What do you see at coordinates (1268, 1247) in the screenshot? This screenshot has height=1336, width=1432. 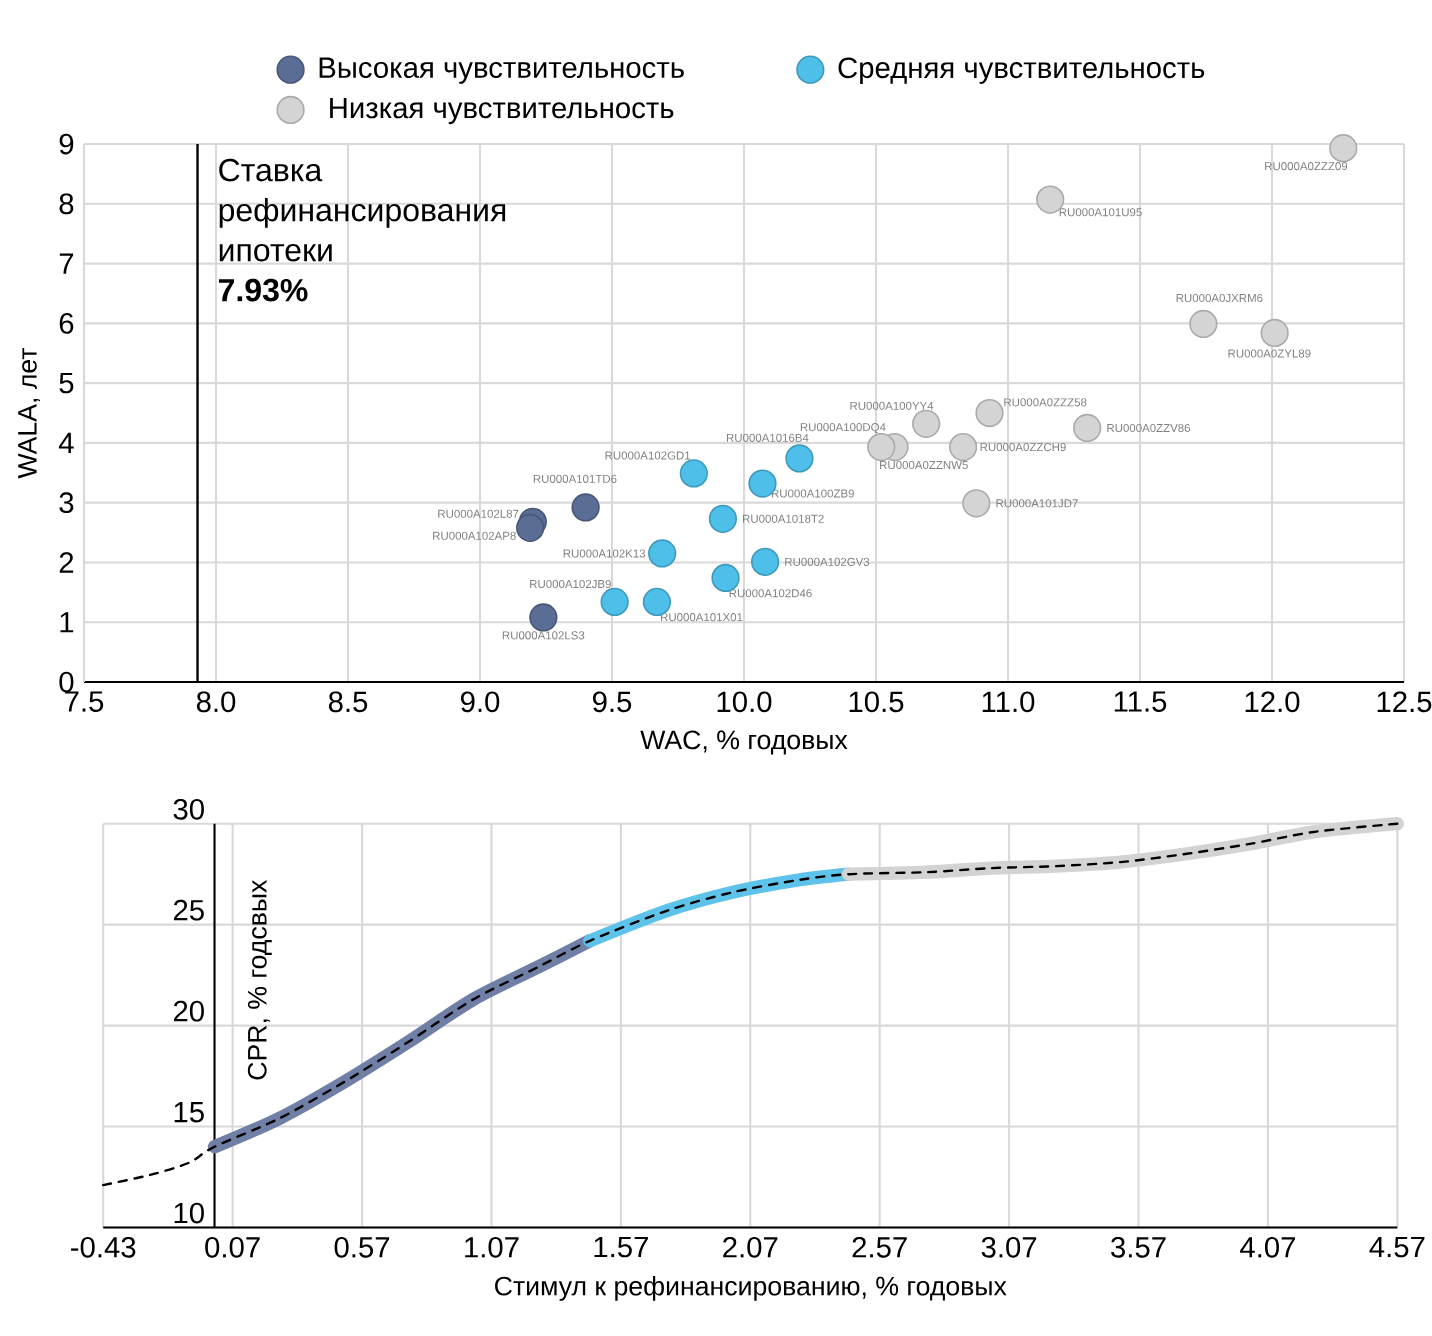 I see `x-tick-label: 4.07` at bounding box center [1268, 1247].